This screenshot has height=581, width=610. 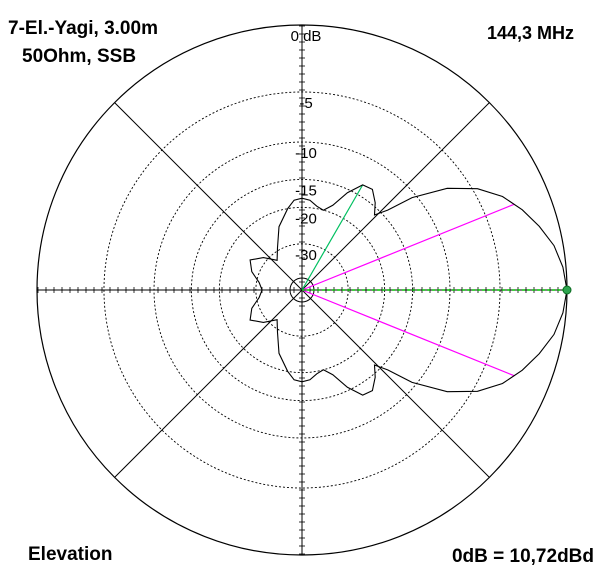 What do you see at coordinates (306, 153) in the screenshot?
I see `radial-tick-label: -10` at bounding box center [306, 153].